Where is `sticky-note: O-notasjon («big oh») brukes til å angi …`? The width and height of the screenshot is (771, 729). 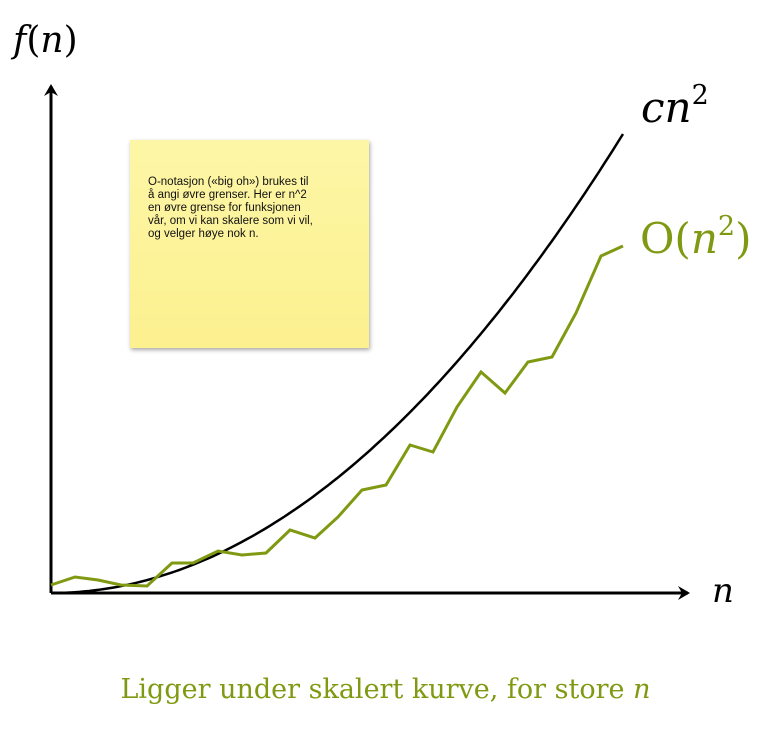
sticky-note: O-notasjon («big oh») brukes til å angi … is located at coordinates (249, 244).